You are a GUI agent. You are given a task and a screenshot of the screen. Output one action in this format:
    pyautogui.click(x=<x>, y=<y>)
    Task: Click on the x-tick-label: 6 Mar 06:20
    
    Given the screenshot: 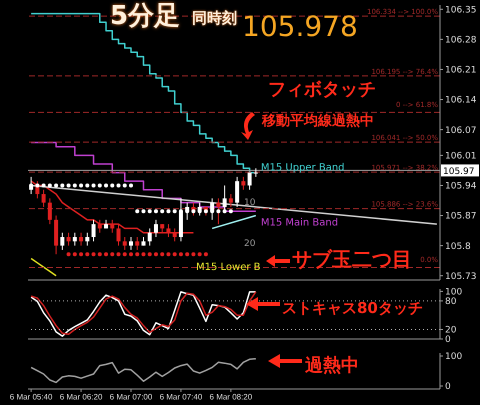 What is the action you would take?
    pyautogui.click(x=81, y=397)
    